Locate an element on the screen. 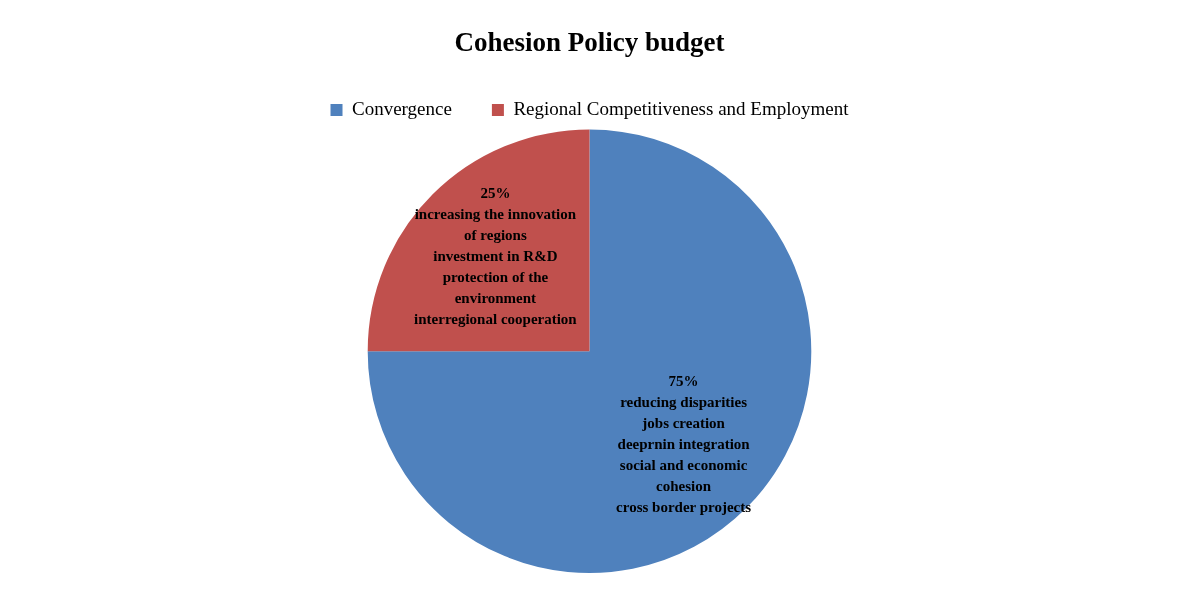 This screenshot has width=1179, height=613. legend-label: Regional Competitiveness and Employment is located at coordinates (681, 108).